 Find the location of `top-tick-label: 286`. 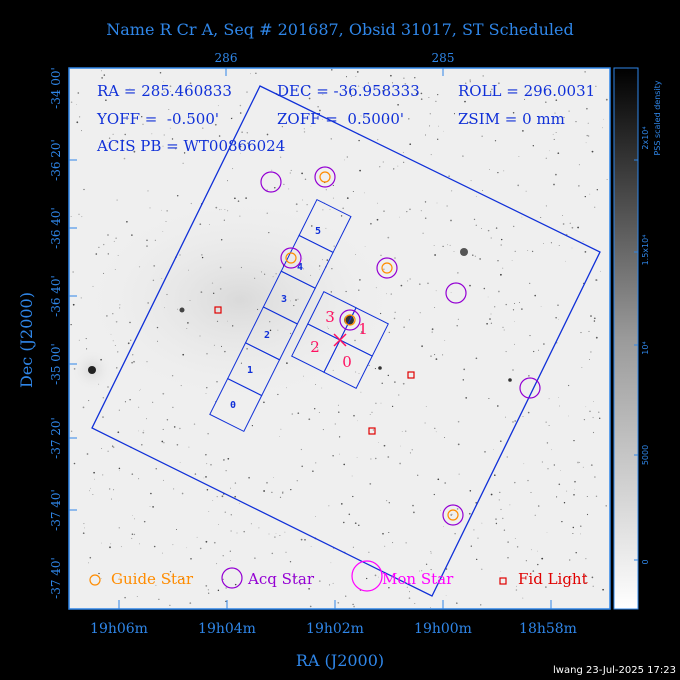

top-tick-label: 286 is located at coordinates (226, 58).